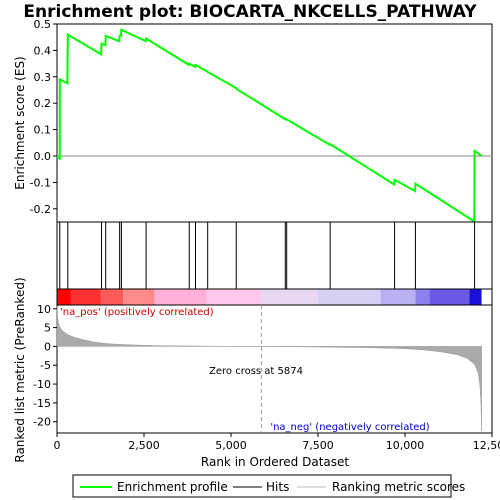 The height and width of the screenshot is (500, 500). I want to click on metric-y-tick-label: -5, so click(45, 365).